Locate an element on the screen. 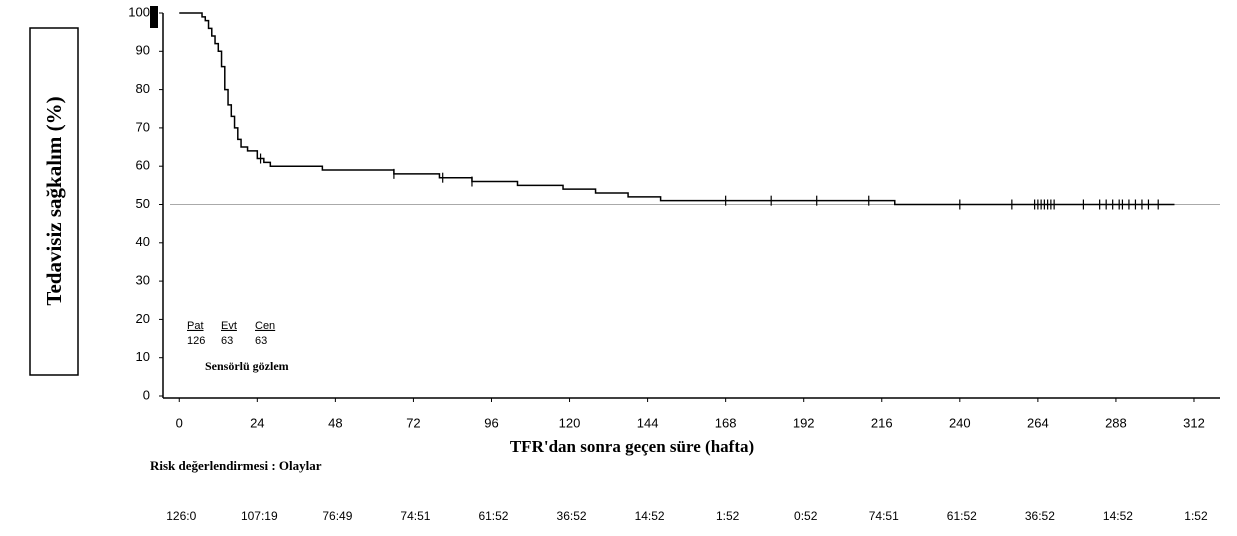 Image resolution: width=1237 pixels, height=536 pixels. x-tick-label: 96 is located at coordinates (491, 422).